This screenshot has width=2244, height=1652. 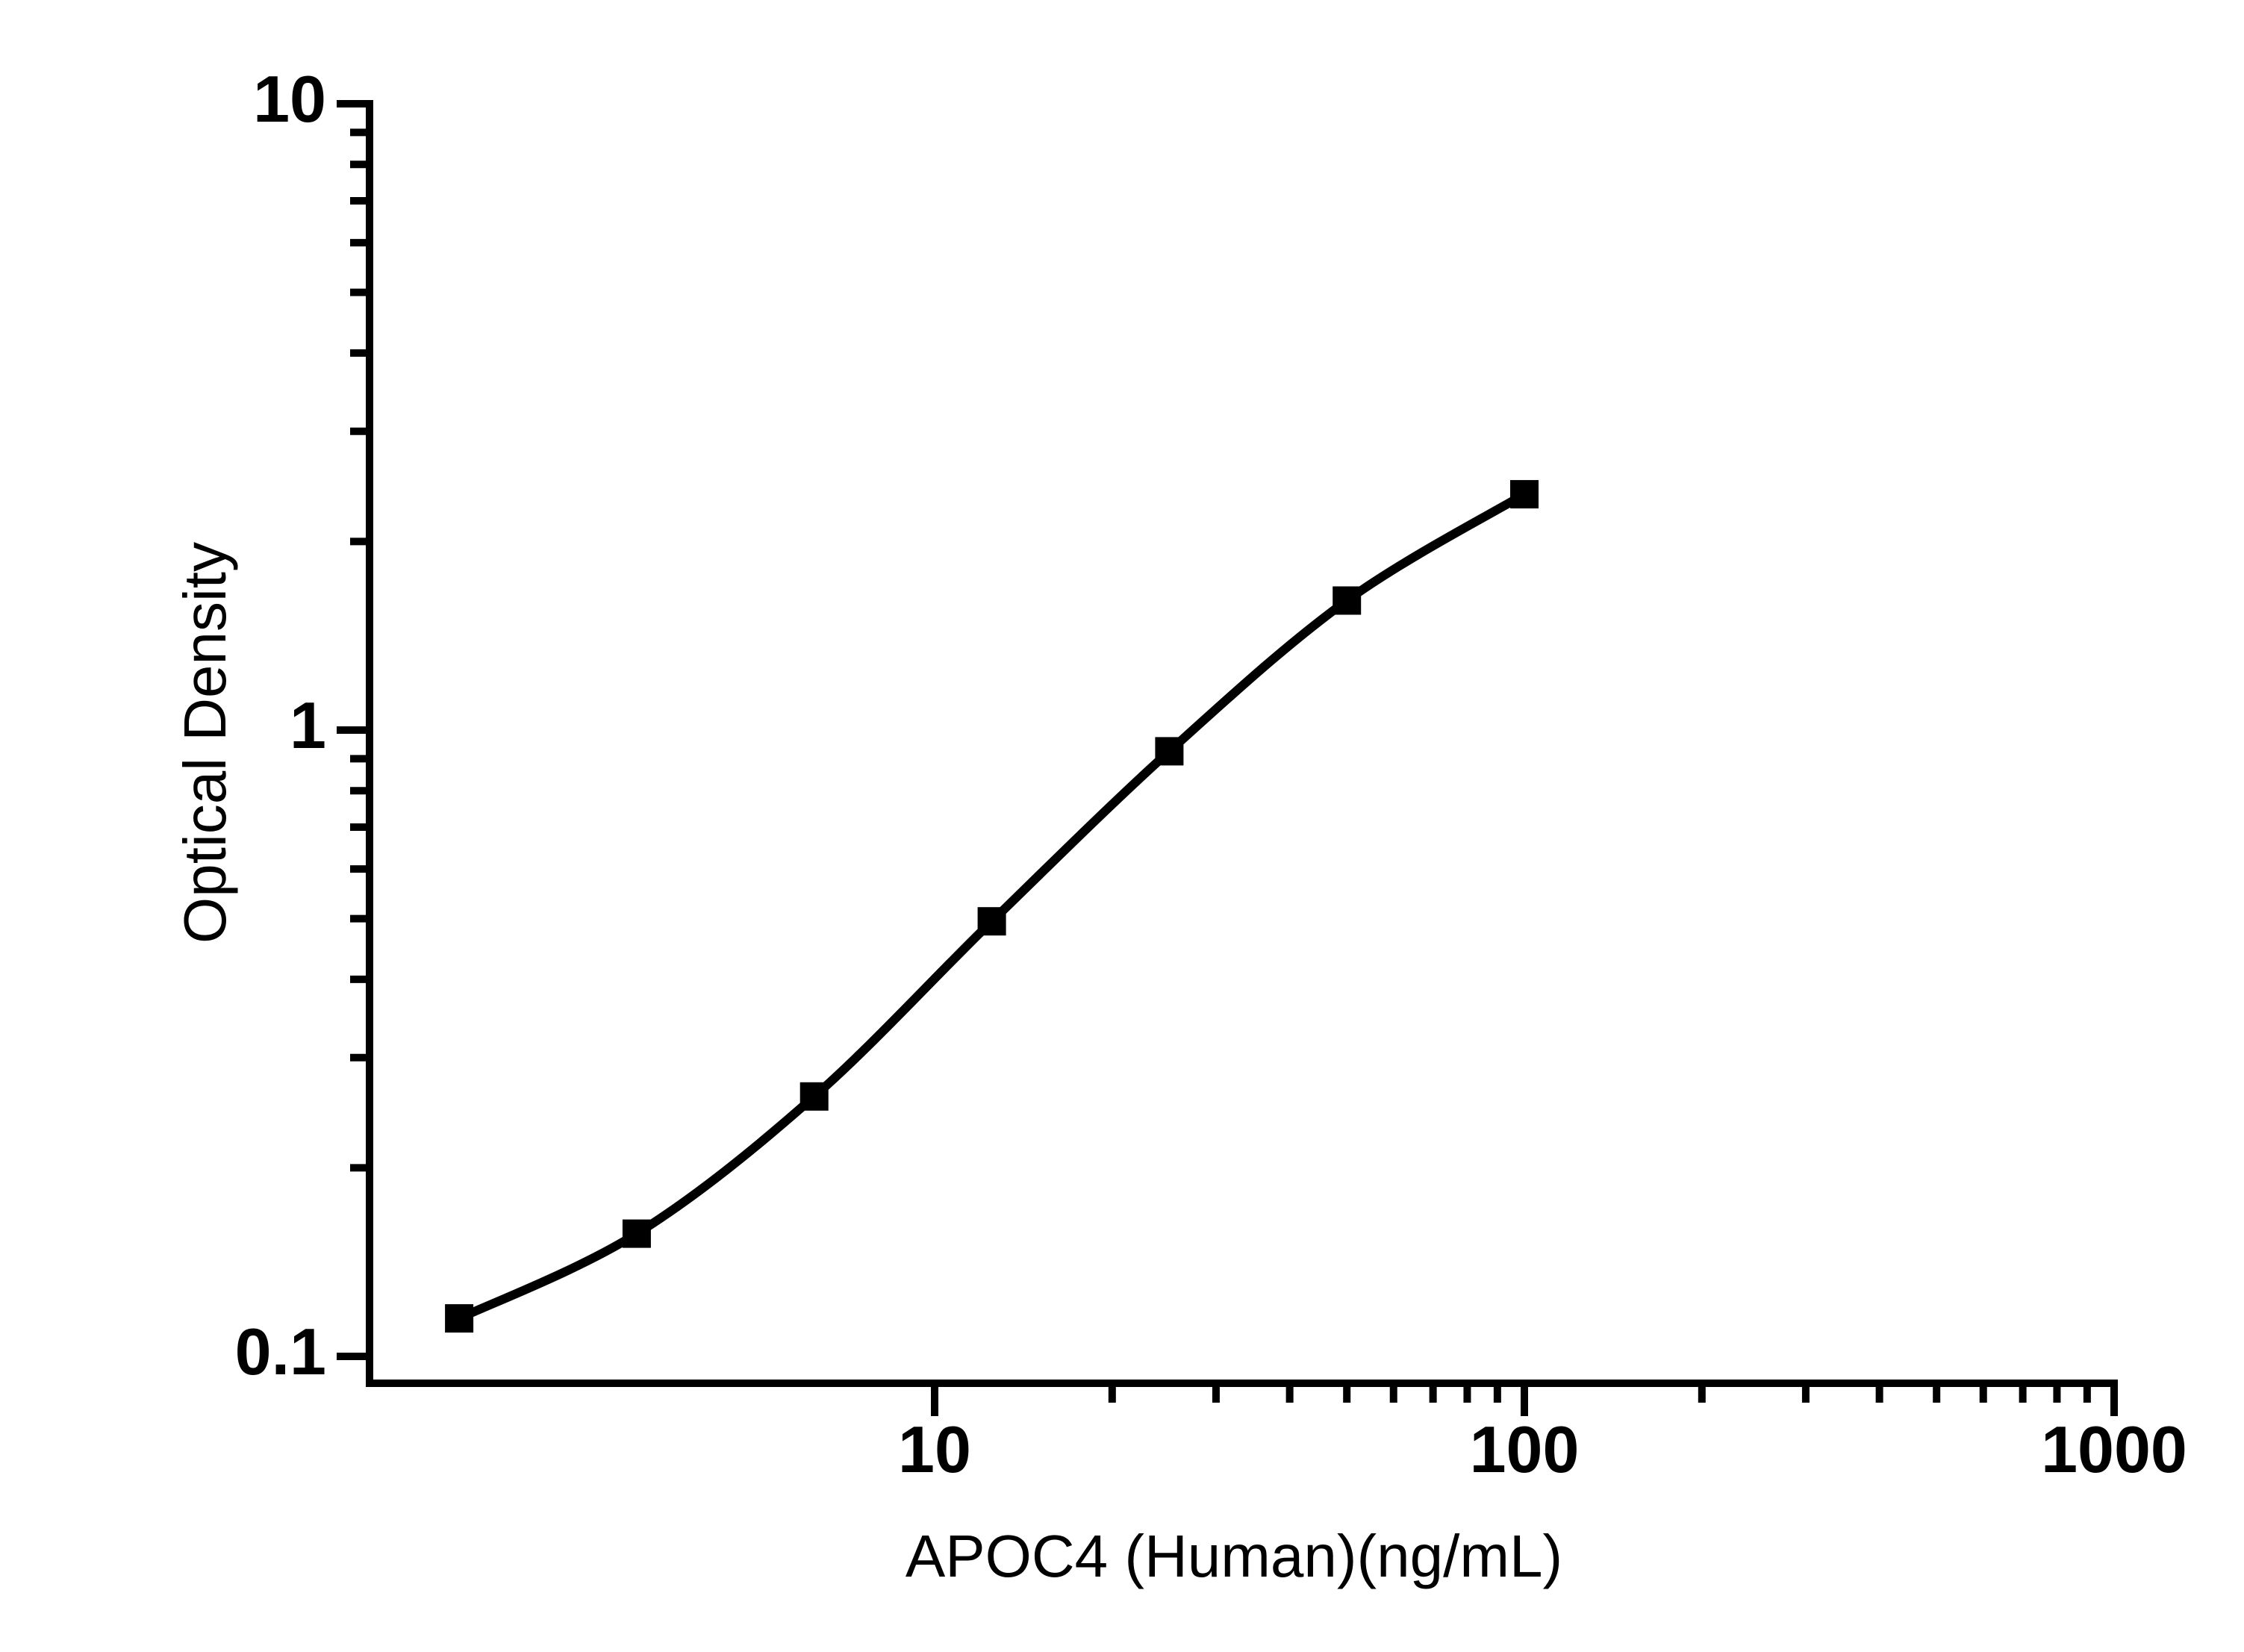 I want to click on x-tick-label: 10, so click(x=934, y=1449).